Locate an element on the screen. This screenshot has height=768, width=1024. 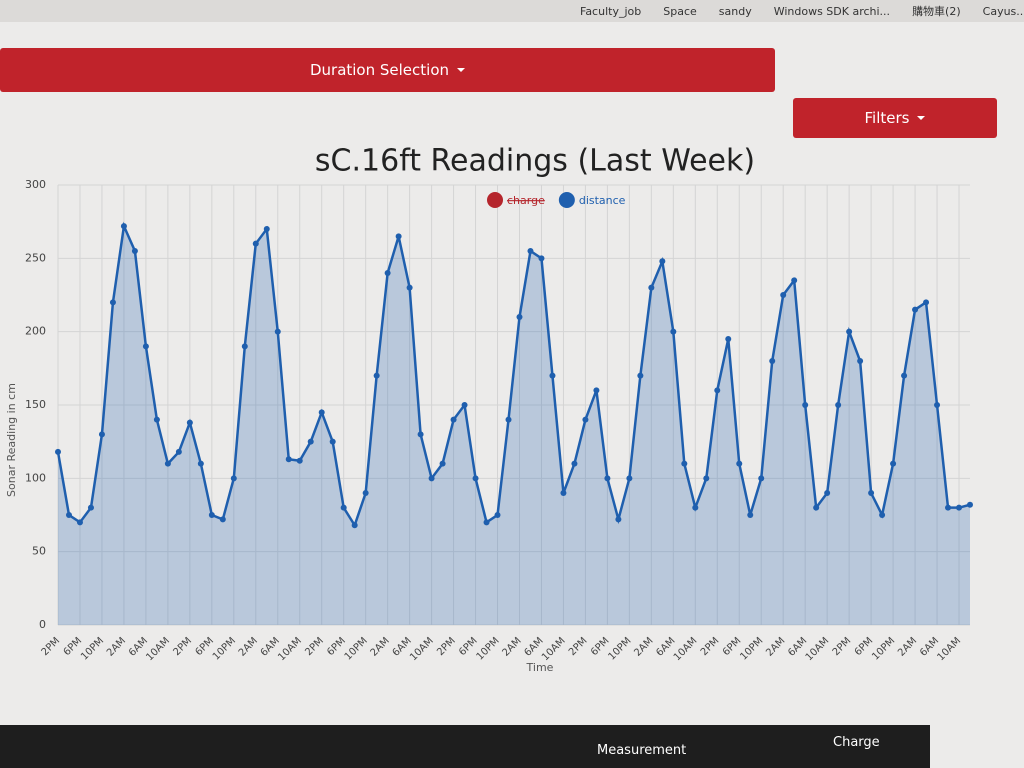
tab-bar: Measurement Charge is located at coordinates (465, 746).